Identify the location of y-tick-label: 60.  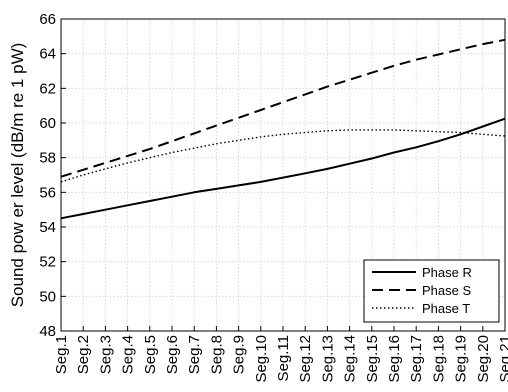
(47, 123).